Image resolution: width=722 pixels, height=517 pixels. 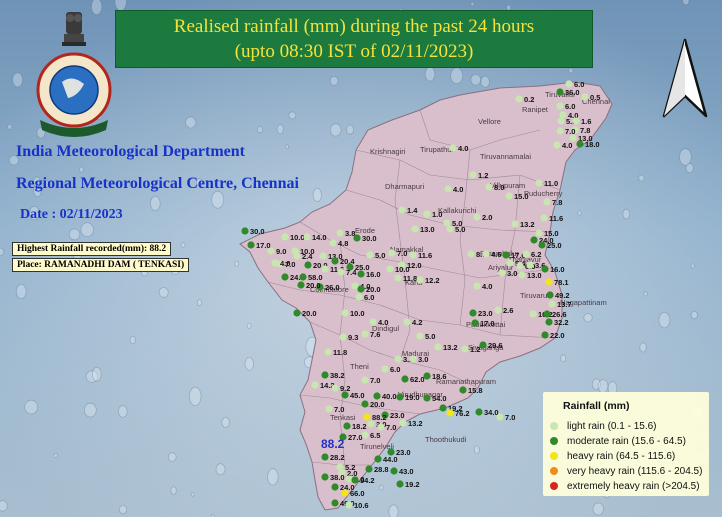 I want to click on district-label: Thanjavur, so click(x=525, y=259).